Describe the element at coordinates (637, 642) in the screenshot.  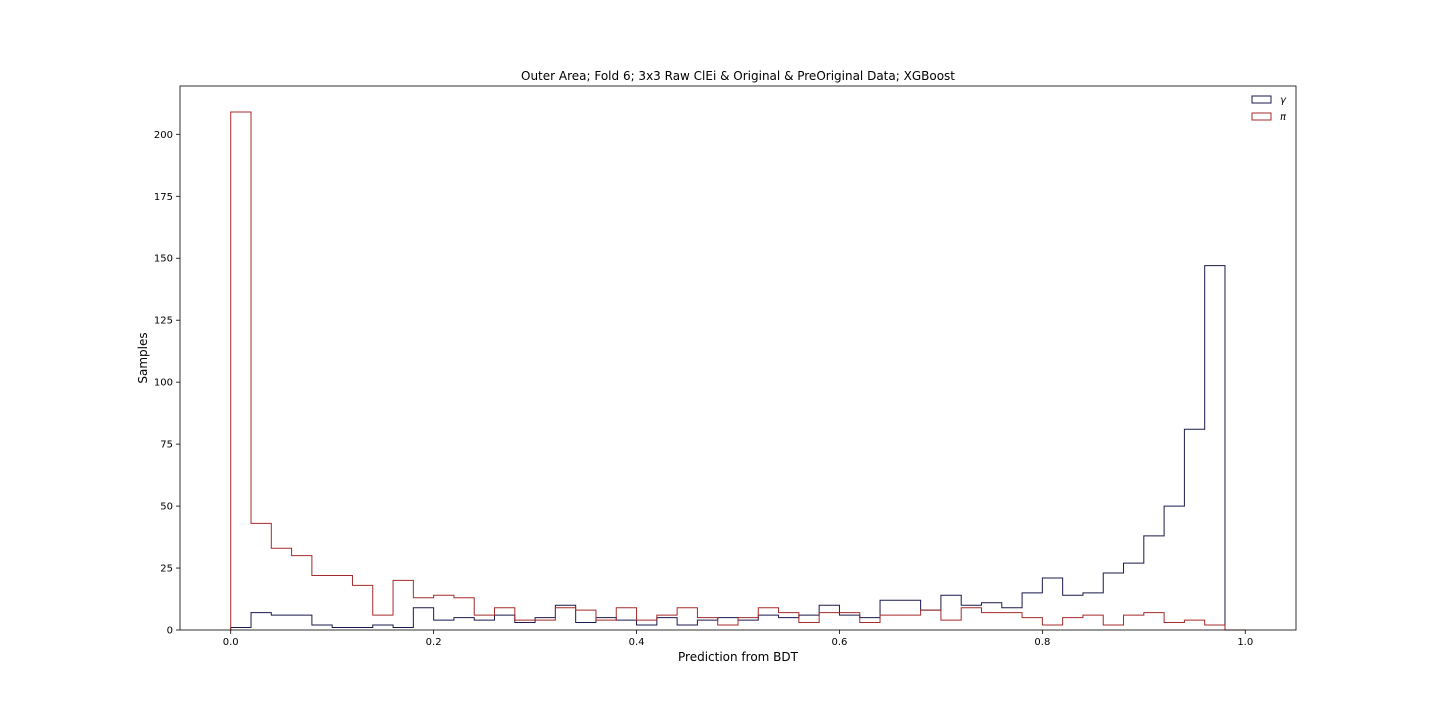
I see `x-tick-label: 0.4` at that location.